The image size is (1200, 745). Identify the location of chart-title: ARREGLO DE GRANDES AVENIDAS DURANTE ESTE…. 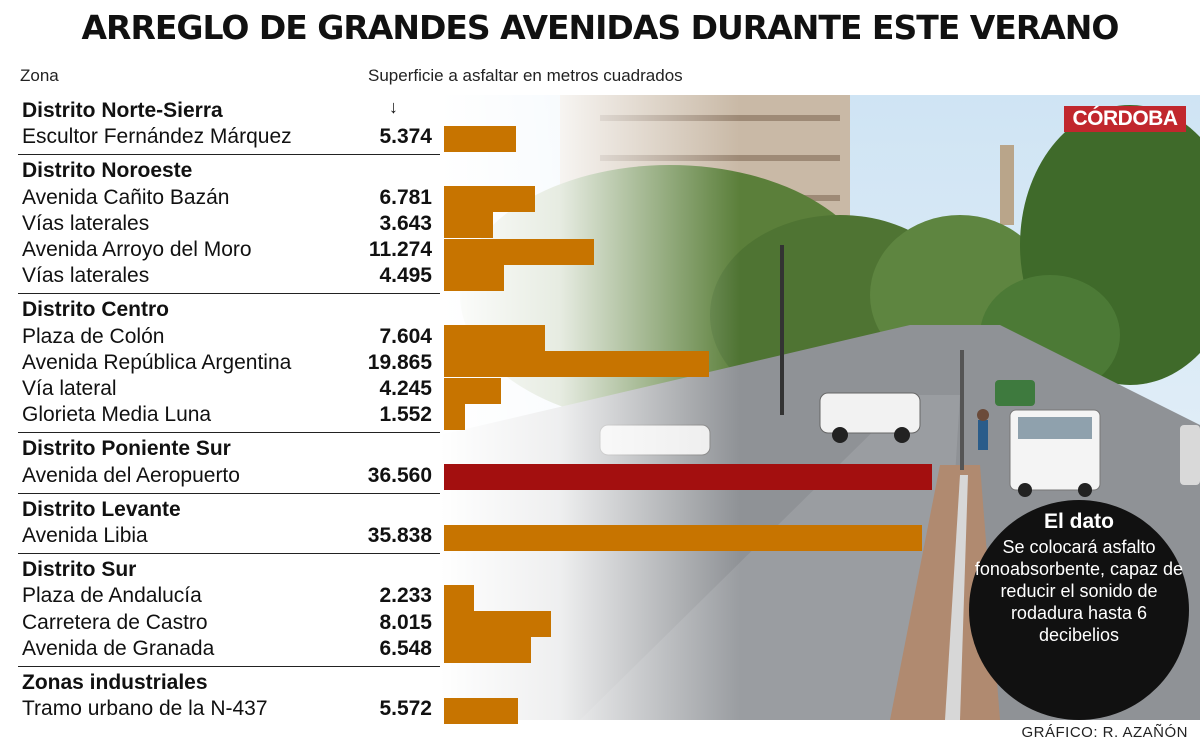
(600, 27).